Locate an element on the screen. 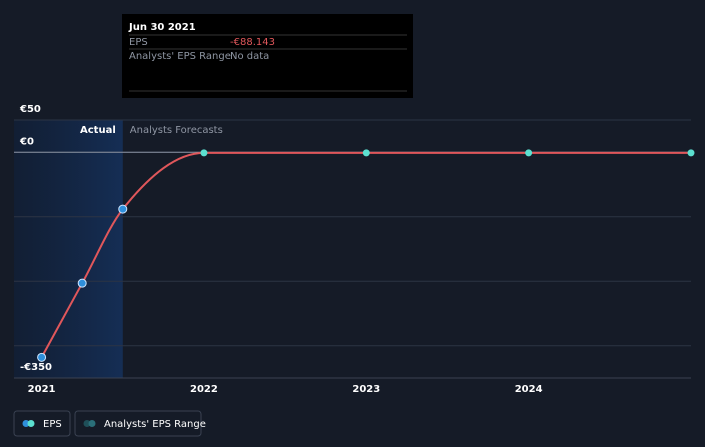  legend-label: Analysts' EPS Range is located at coordinates (155, 424).